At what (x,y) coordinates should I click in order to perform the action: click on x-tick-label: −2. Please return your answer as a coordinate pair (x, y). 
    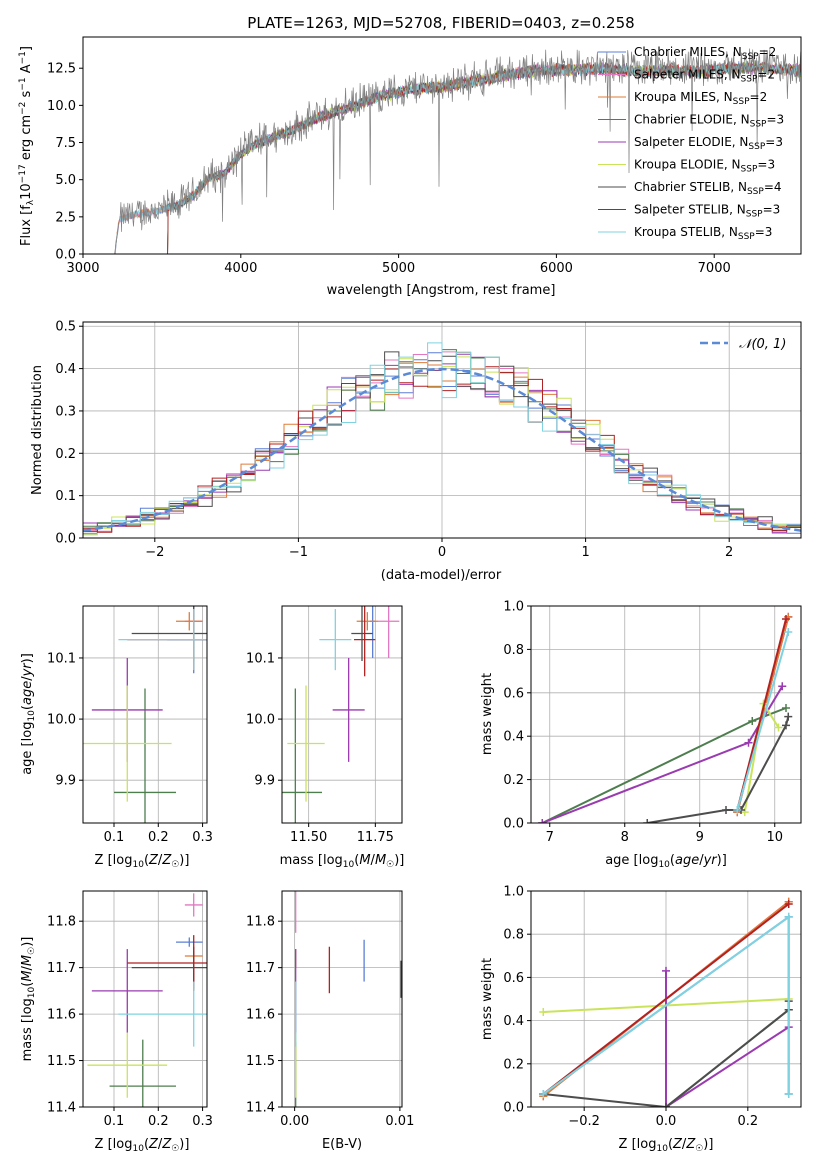
    Looking at the image, I should click on (154, 552).